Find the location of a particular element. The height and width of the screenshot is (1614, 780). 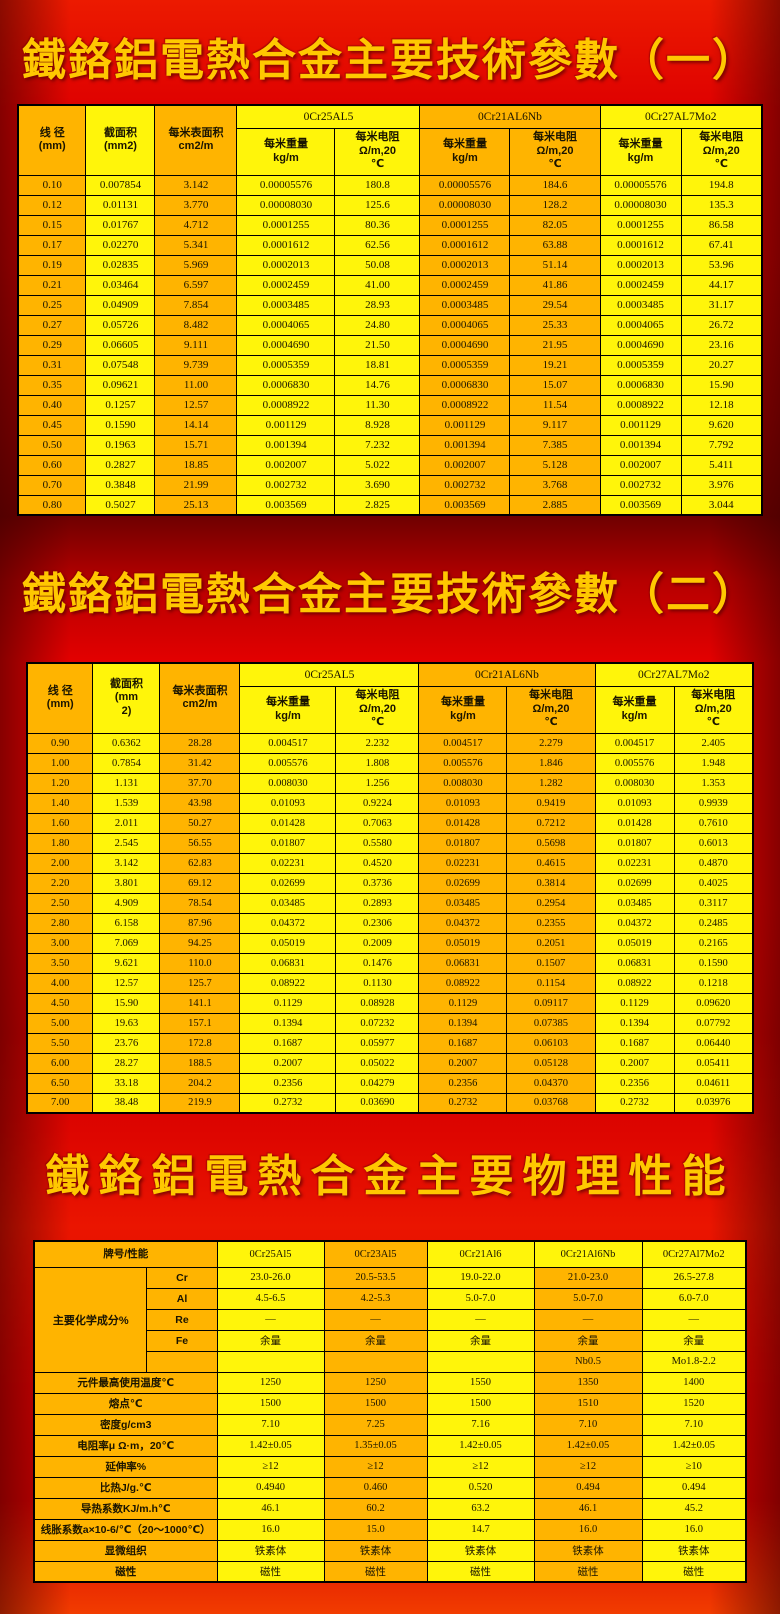

table-cell: 56.55 is located at coordinates (200, 843).